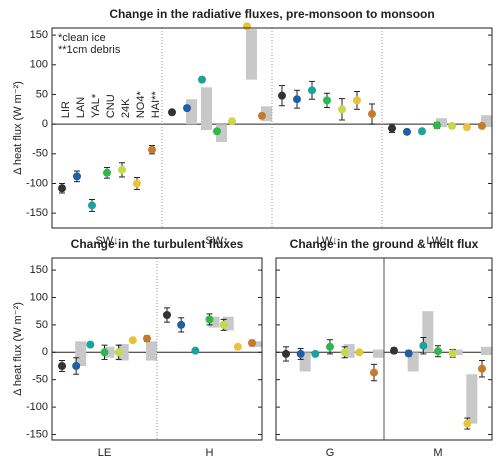  Describe the element at coordinates (81, 107) in the screenshot. I see `station-label: LAN` at that location.